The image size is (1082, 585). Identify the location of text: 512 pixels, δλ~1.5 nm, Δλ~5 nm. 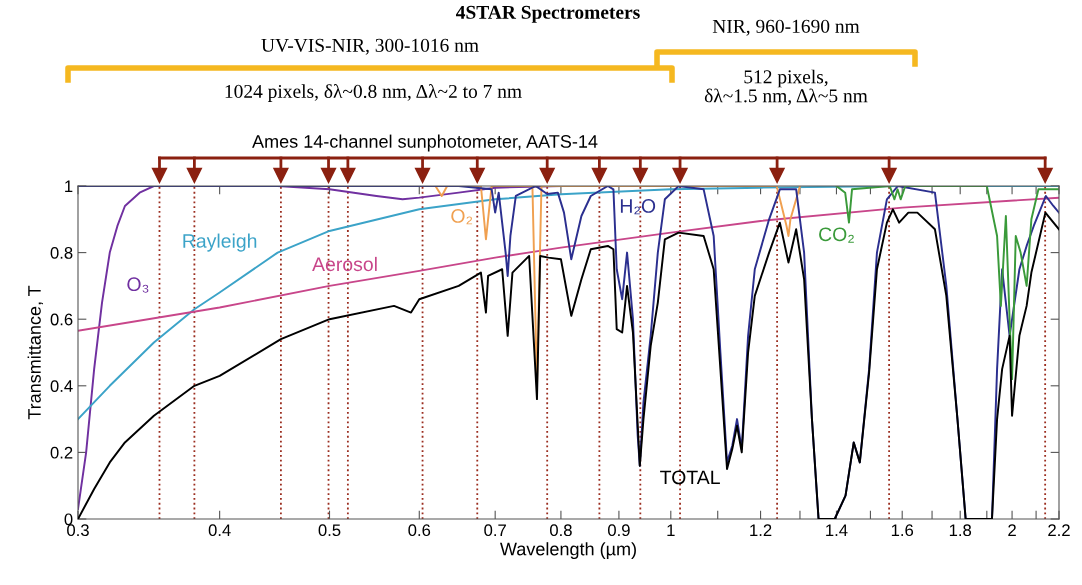
(786, 87).